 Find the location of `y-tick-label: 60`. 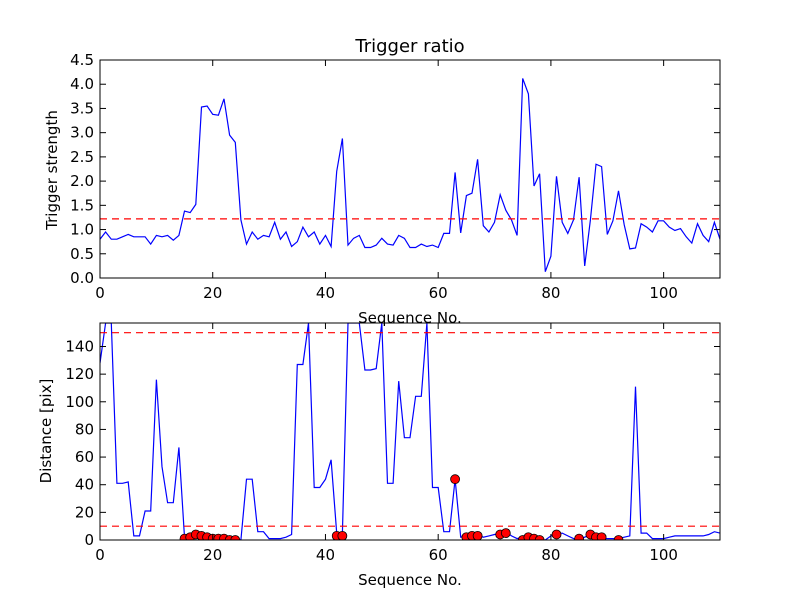

y-tick-label: 60 is located at coordinates (84, 457).